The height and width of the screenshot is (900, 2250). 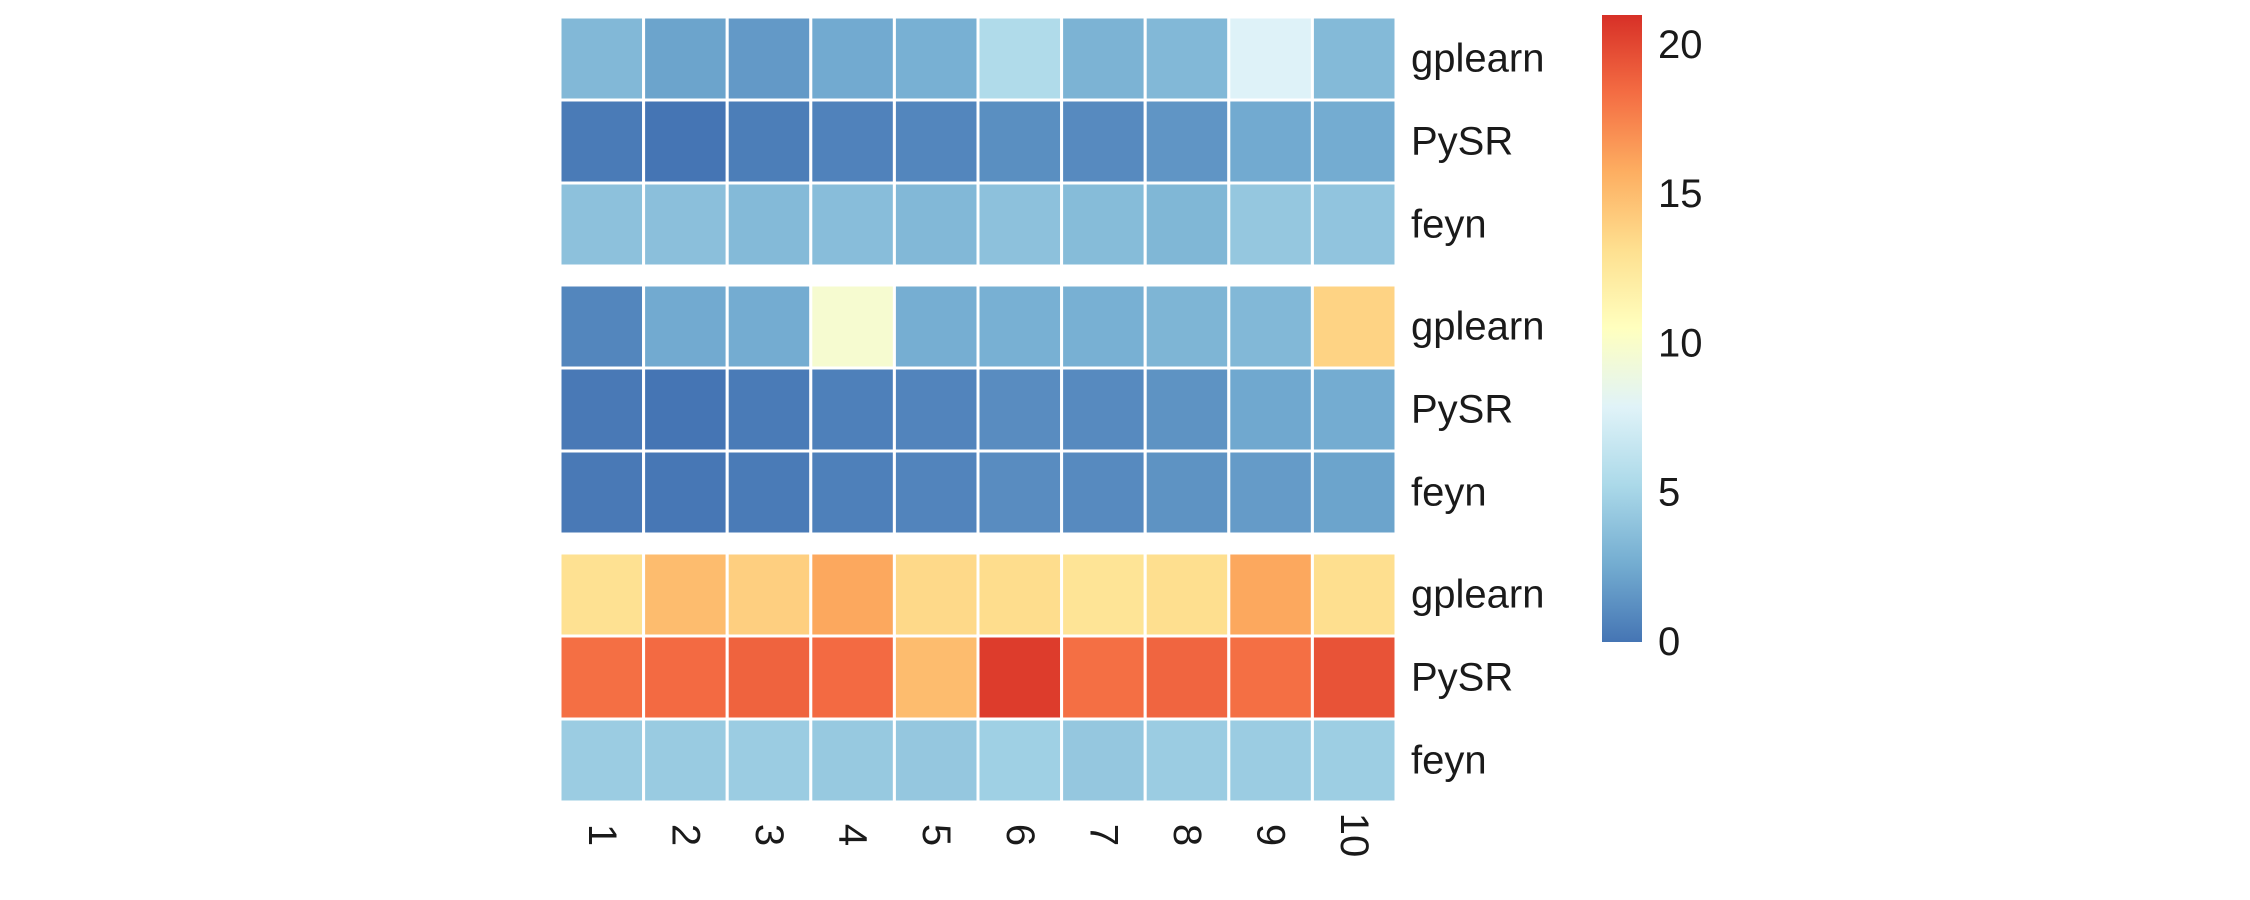 What do you see at coordinates (685, 835) in the screenshot?
I see `column-label: 2` at bounding box center [685, 835].